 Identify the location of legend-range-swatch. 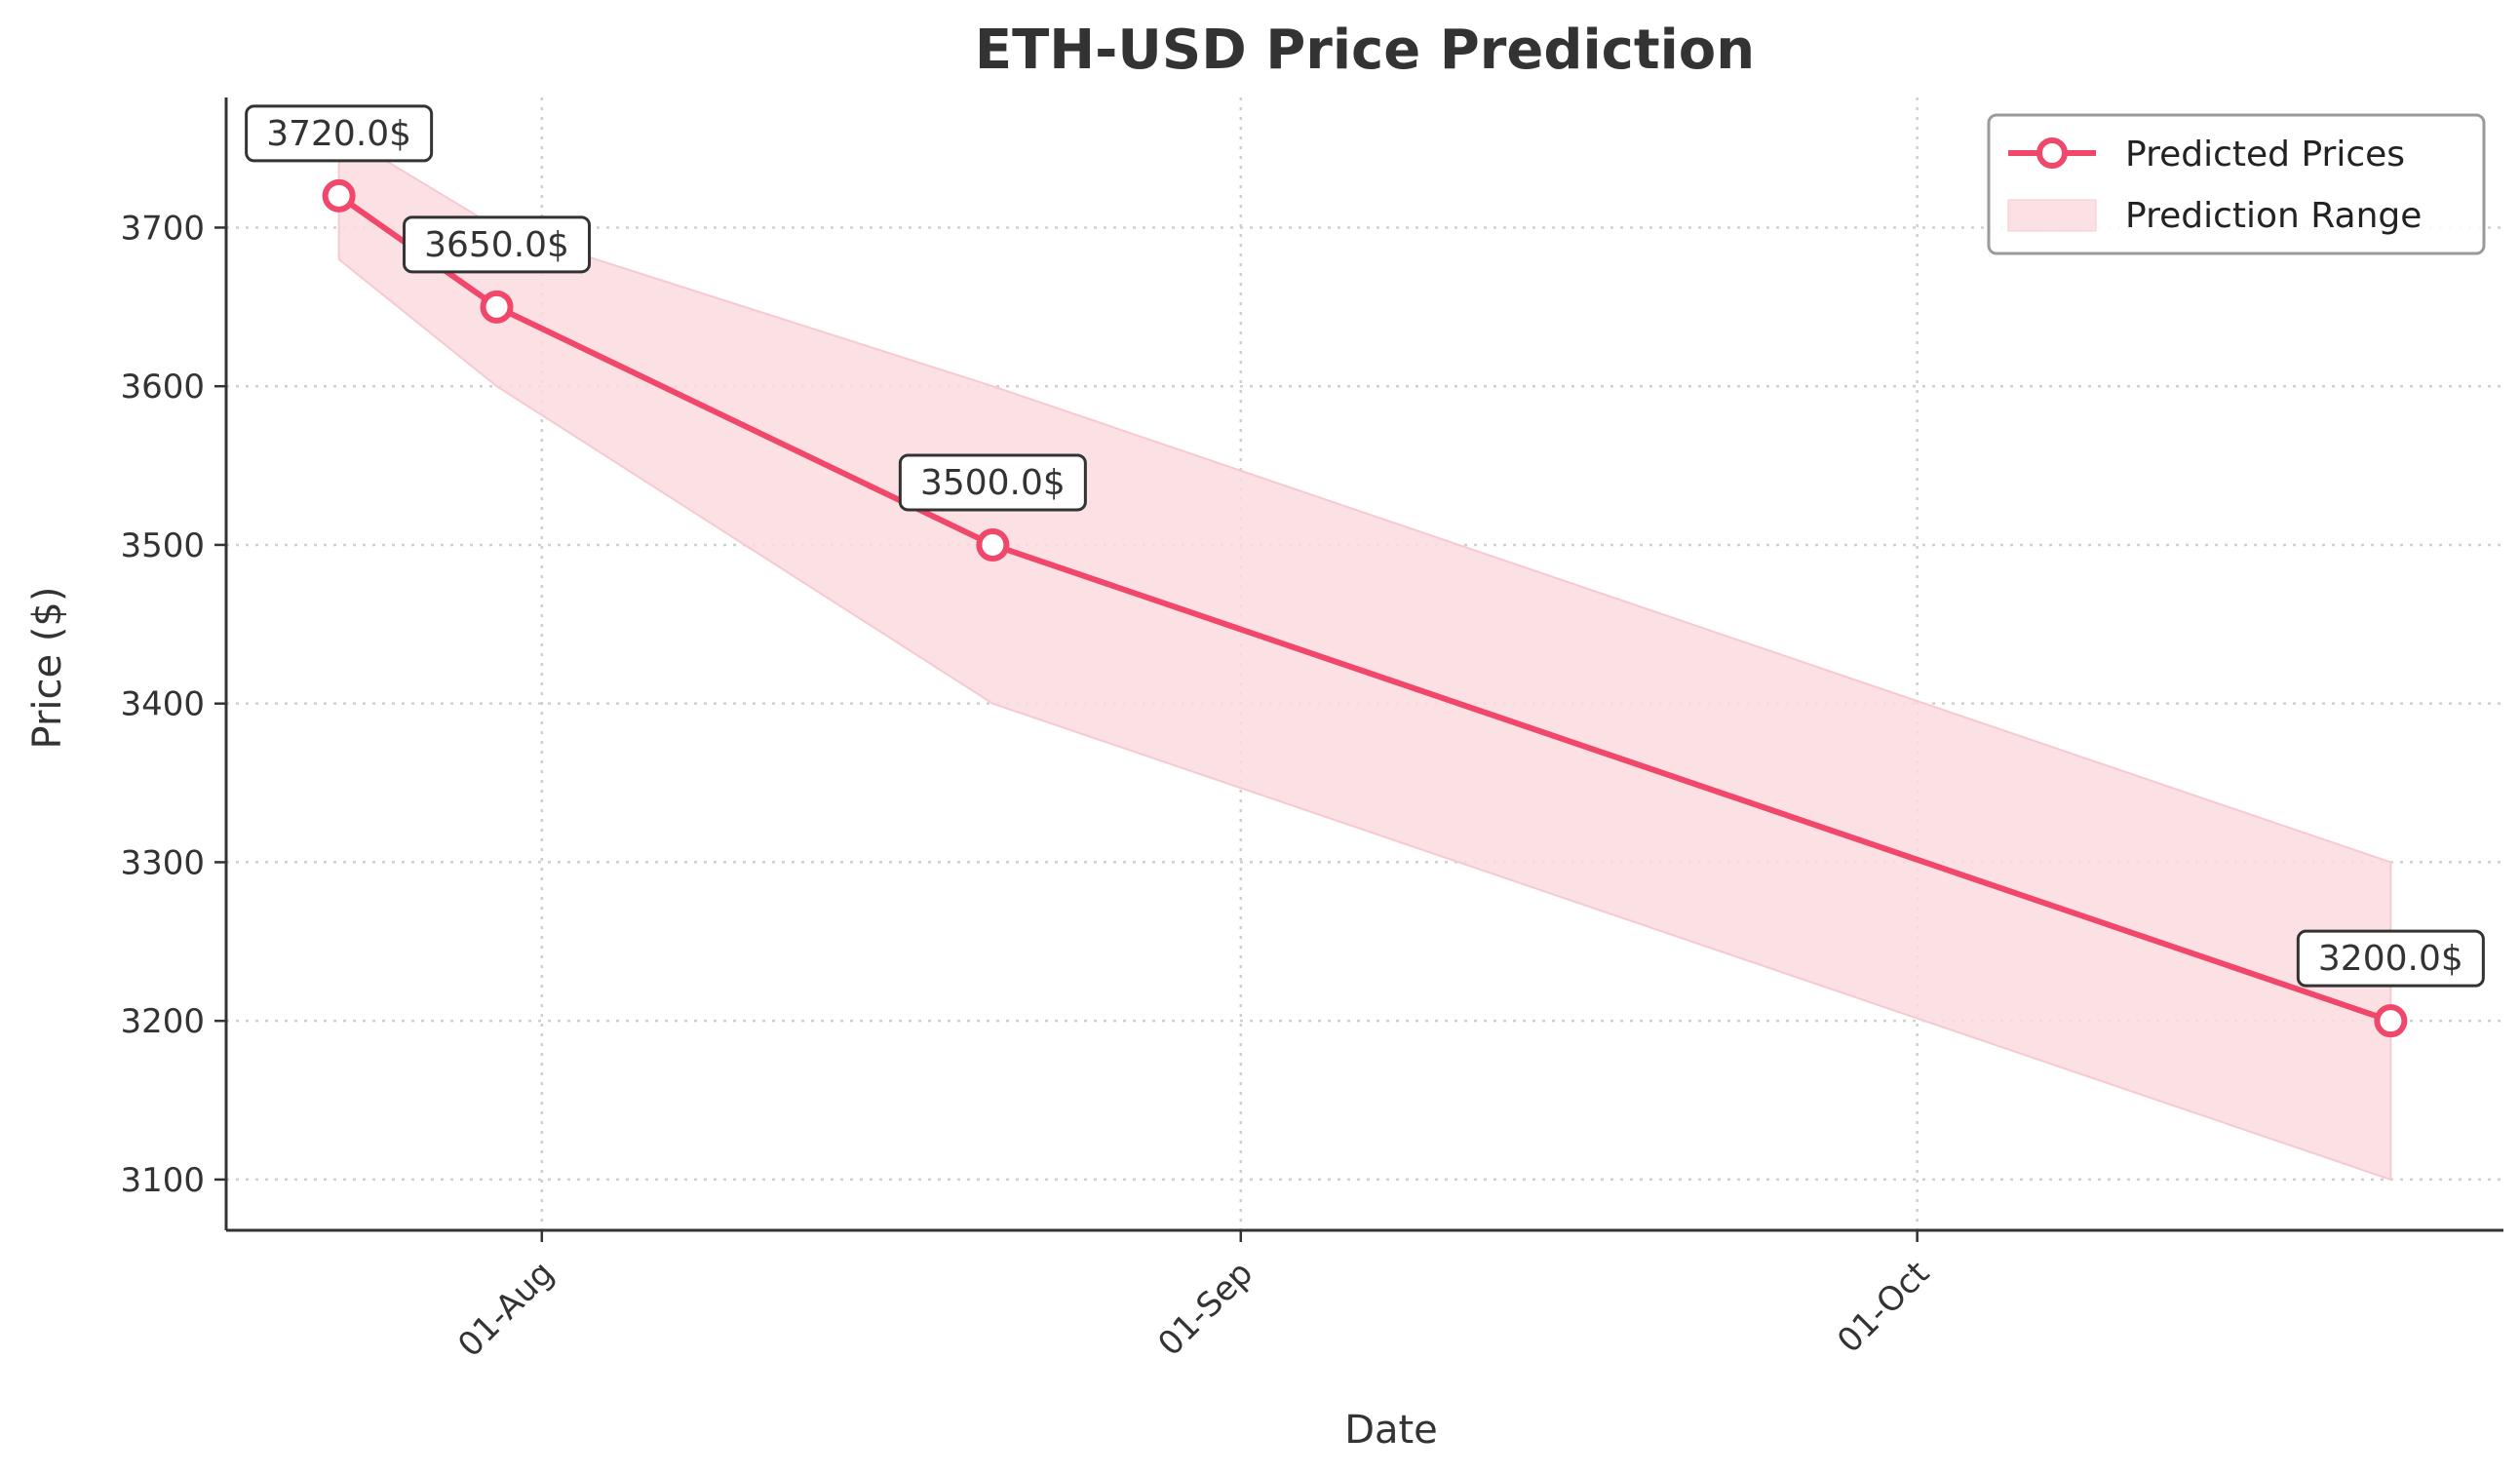
(2052, 215).